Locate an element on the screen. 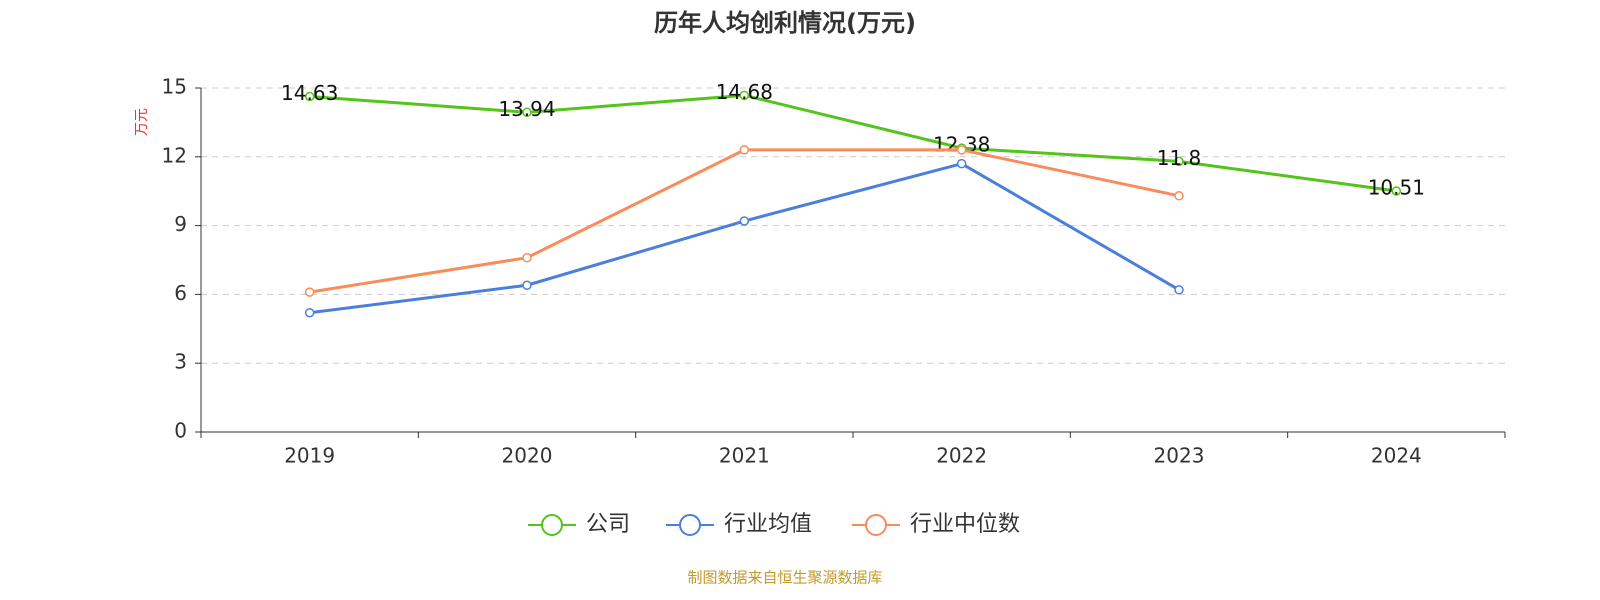 Image resolution: width=1600 pixels, height=600 pixels. y-tick-label: 9 is located at coordinates (180, 224).